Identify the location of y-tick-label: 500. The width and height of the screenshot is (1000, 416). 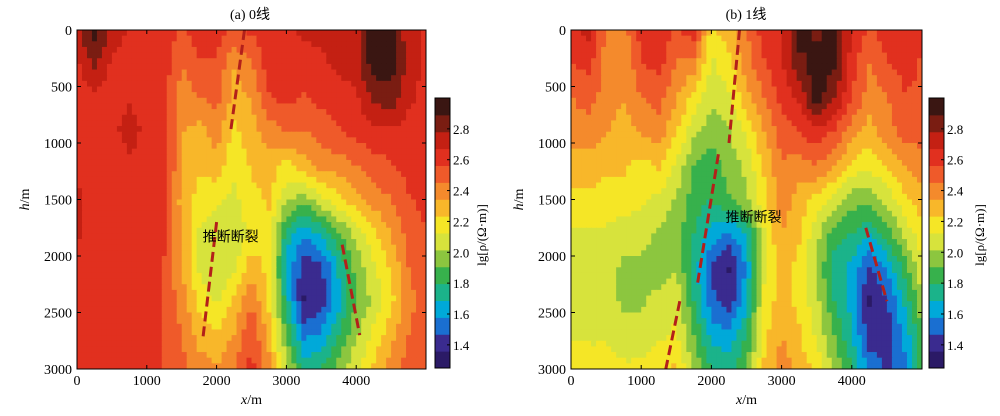
(61, 88).